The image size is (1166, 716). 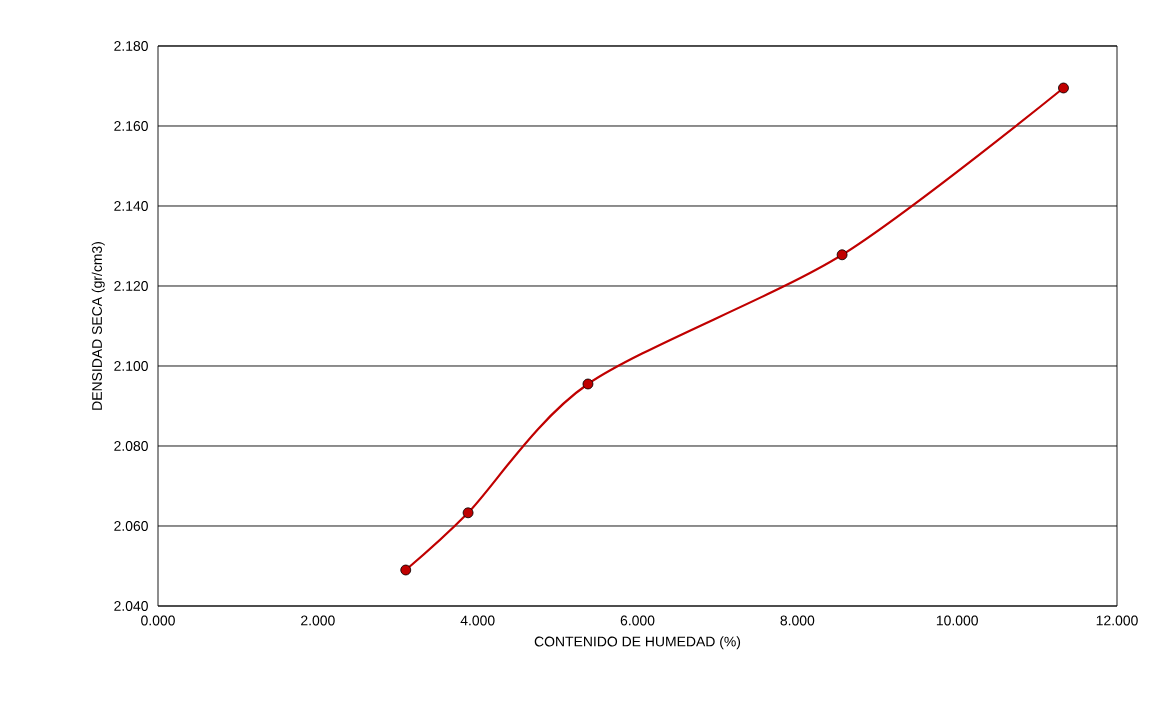 What do you see at coordinates (797, 620) in the screenshot?
I see `x-tick-label: 8.000` at bounding box center [797, 620].